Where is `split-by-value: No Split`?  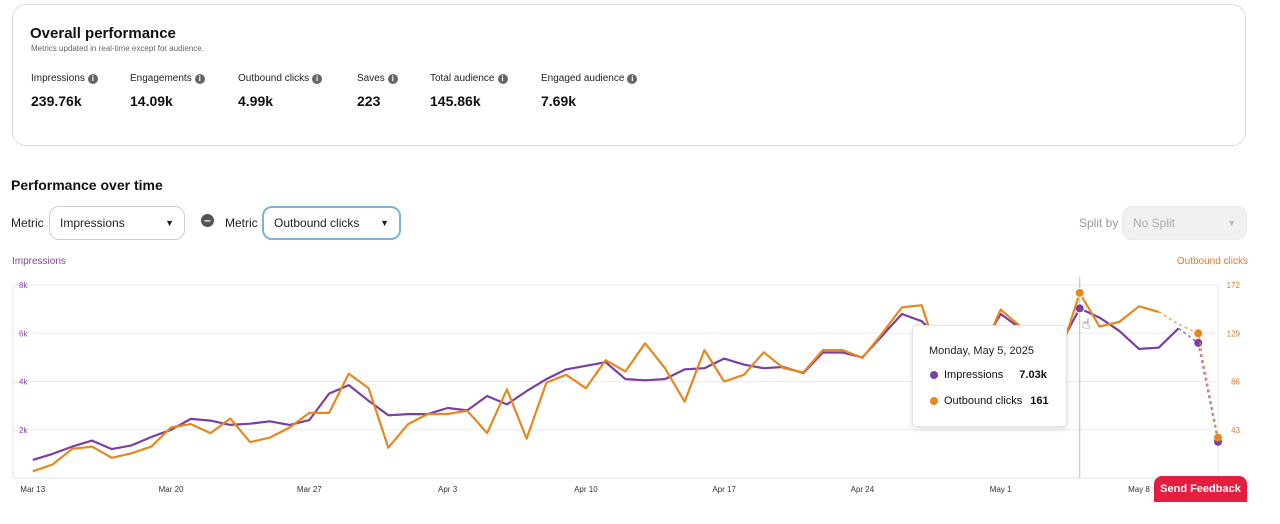
split-by-value: No Split is located at coordinates (1154, 223).